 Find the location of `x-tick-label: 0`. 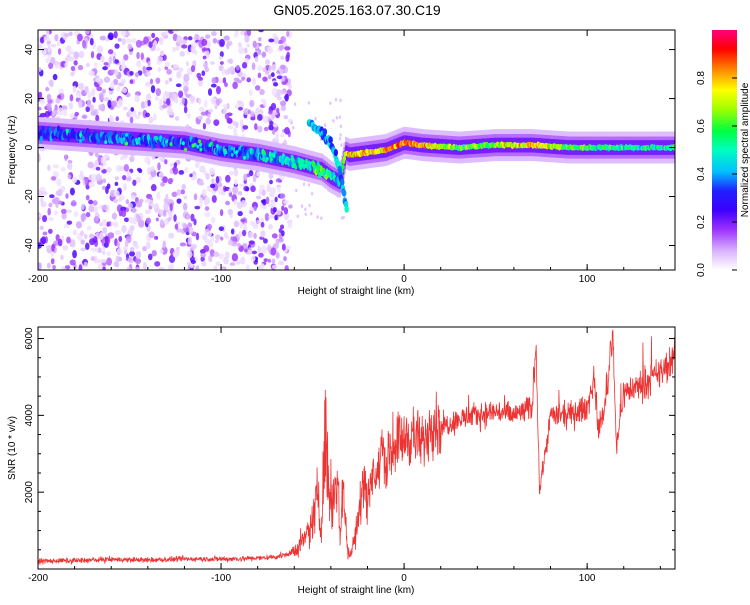

x-tick-label: 0 is located at coordinates (404, 279).